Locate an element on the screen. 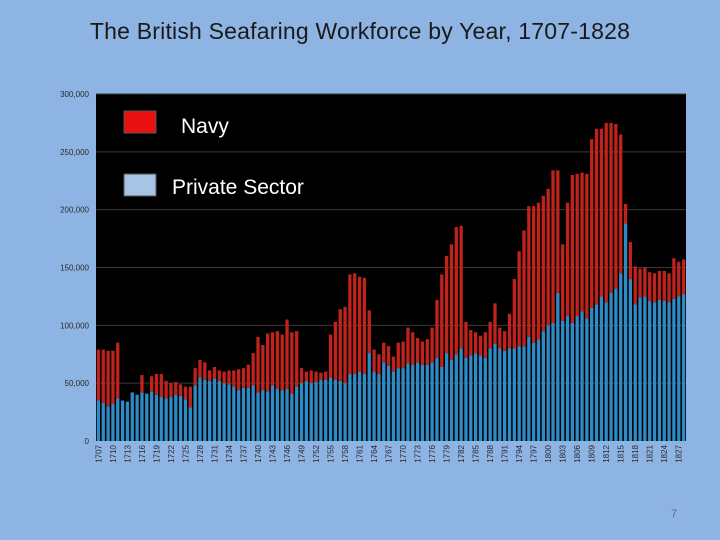  x-tick-label: 1722 is located at coordinates (171, 453).